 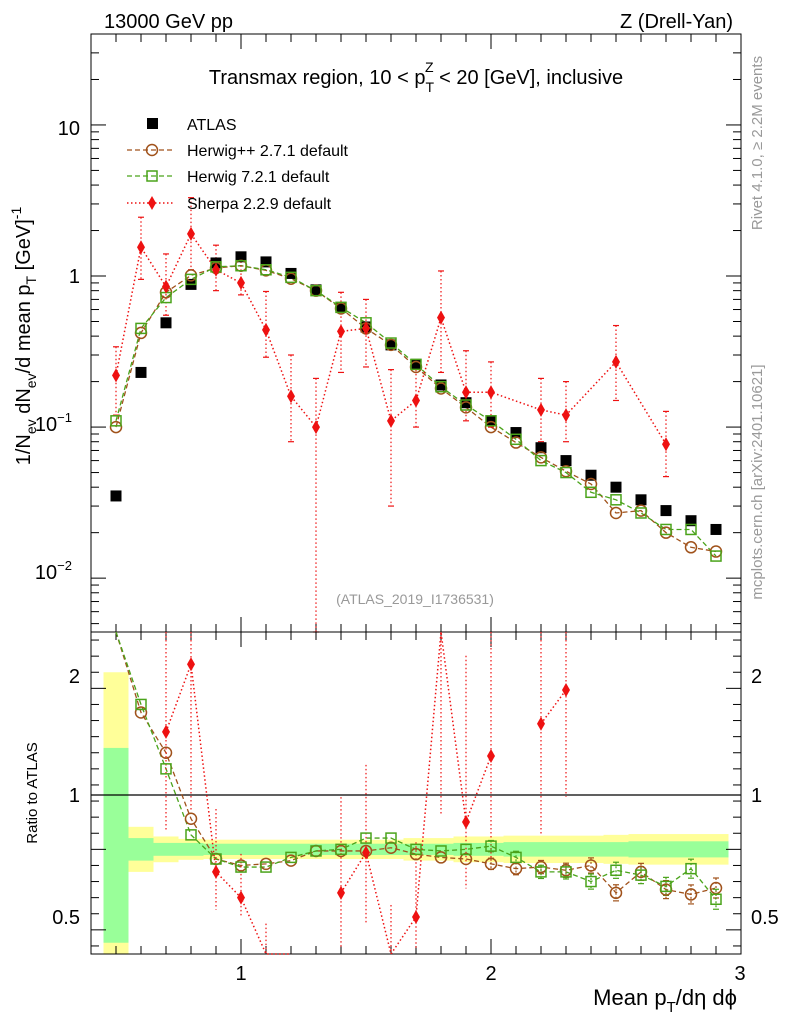 What do you see at coordinates (757, 143) in the screenshot?
I see `side-label-rivet: Rivet 4.1.0, ≥ 2.2M events` at bounding box center [757, 143].